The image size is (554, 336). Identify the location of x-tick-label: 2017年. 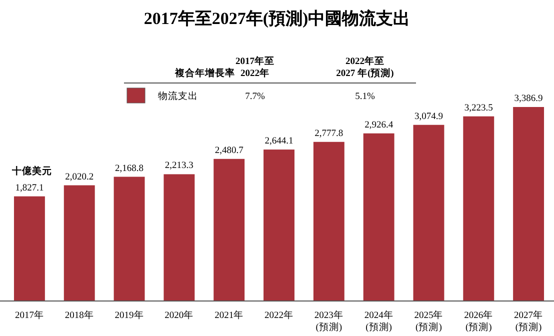
(29, 315).